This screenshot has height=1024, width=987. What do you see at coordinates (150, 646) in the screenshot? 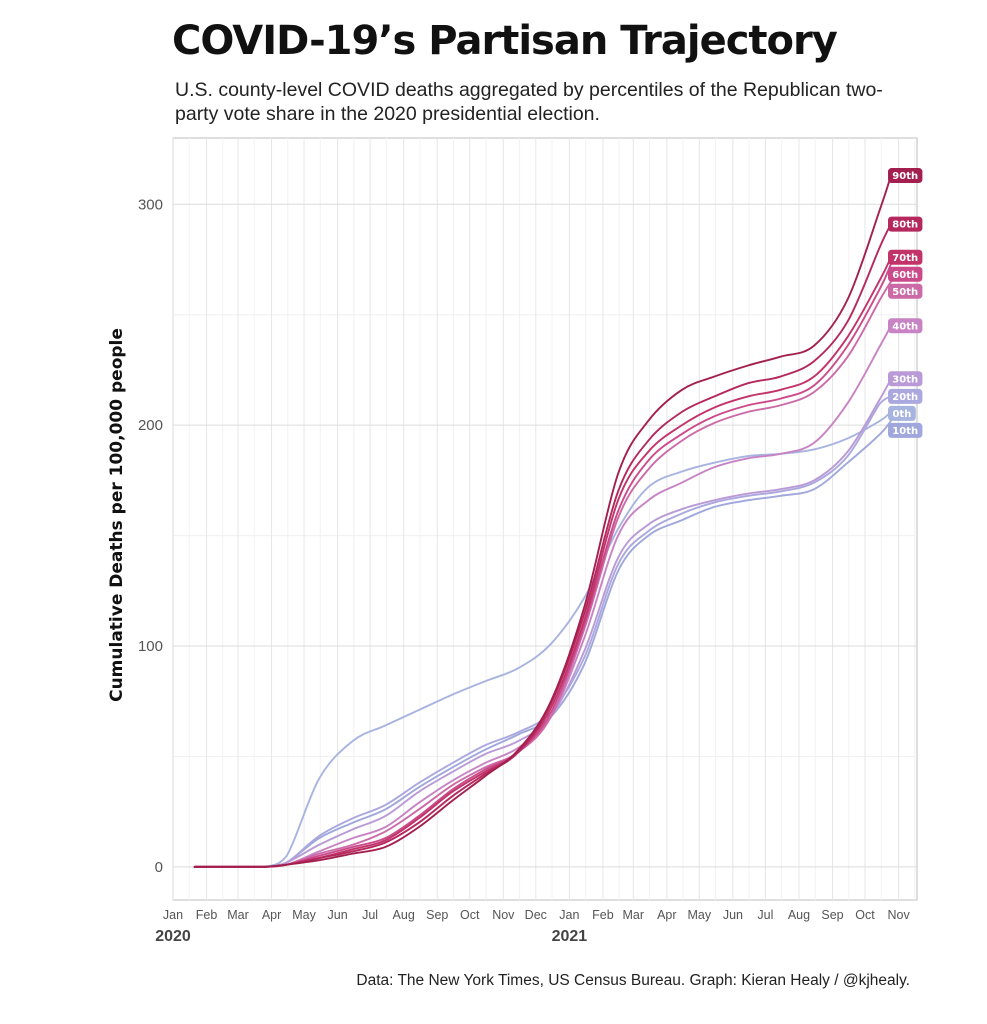
I see `y-tick-label: 100` at bounding box center [150, 646].